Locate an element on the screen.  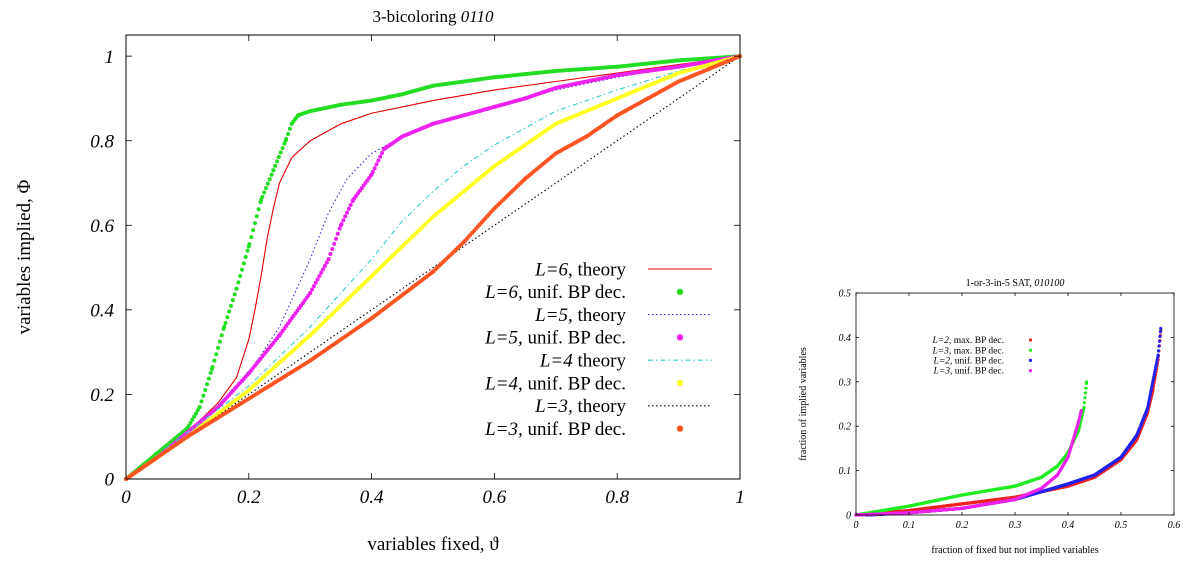
legend-label-emphasis: L=3, is located at coordinates (943, 372).